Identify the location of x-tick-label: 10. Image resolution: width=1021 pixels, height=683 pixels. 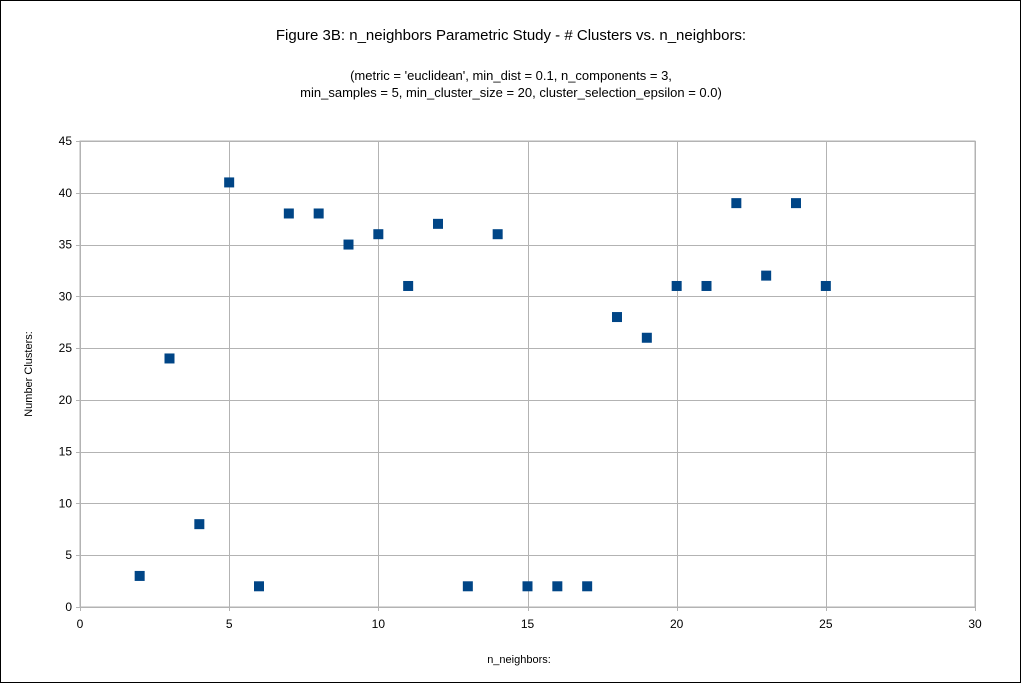
(379, 624).